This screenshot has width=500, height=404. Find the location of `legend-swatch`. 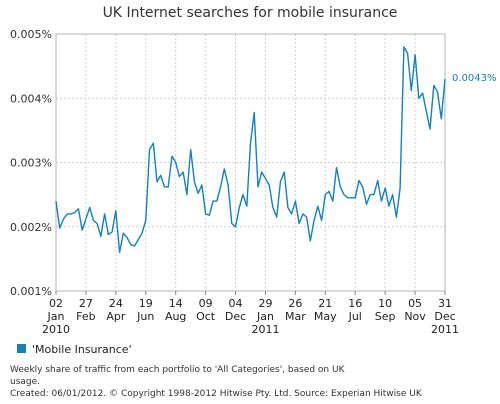

legend-swatch is located at coordinates (21, 348).